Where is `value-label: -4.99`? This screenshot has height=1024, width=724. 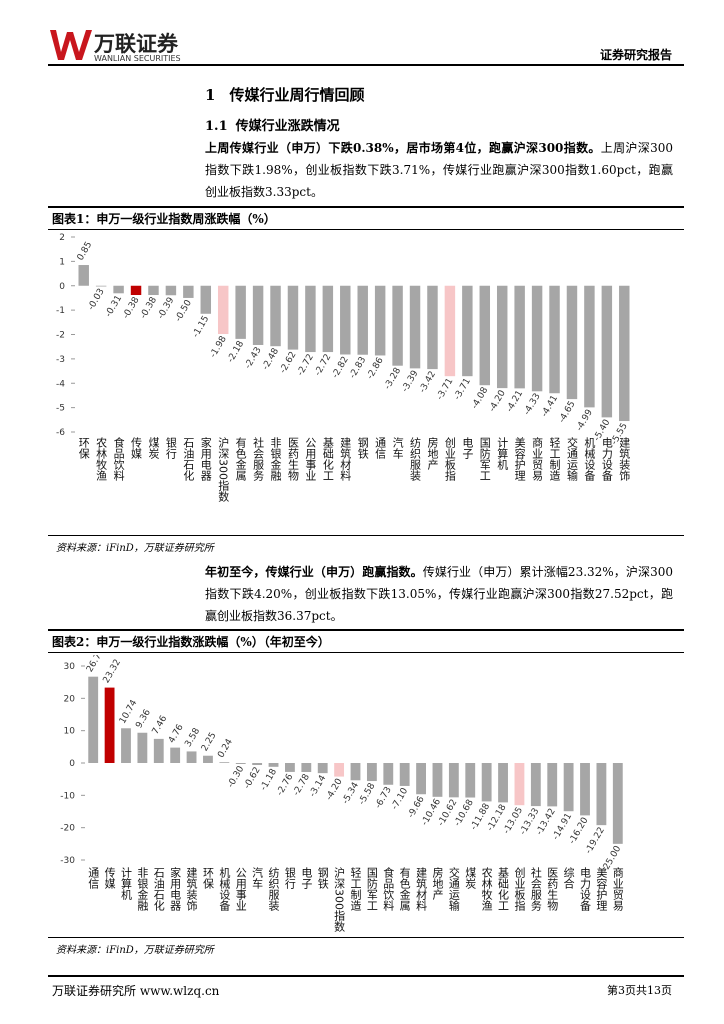 value-label: -4.99 is located at coordinates (585, 420).